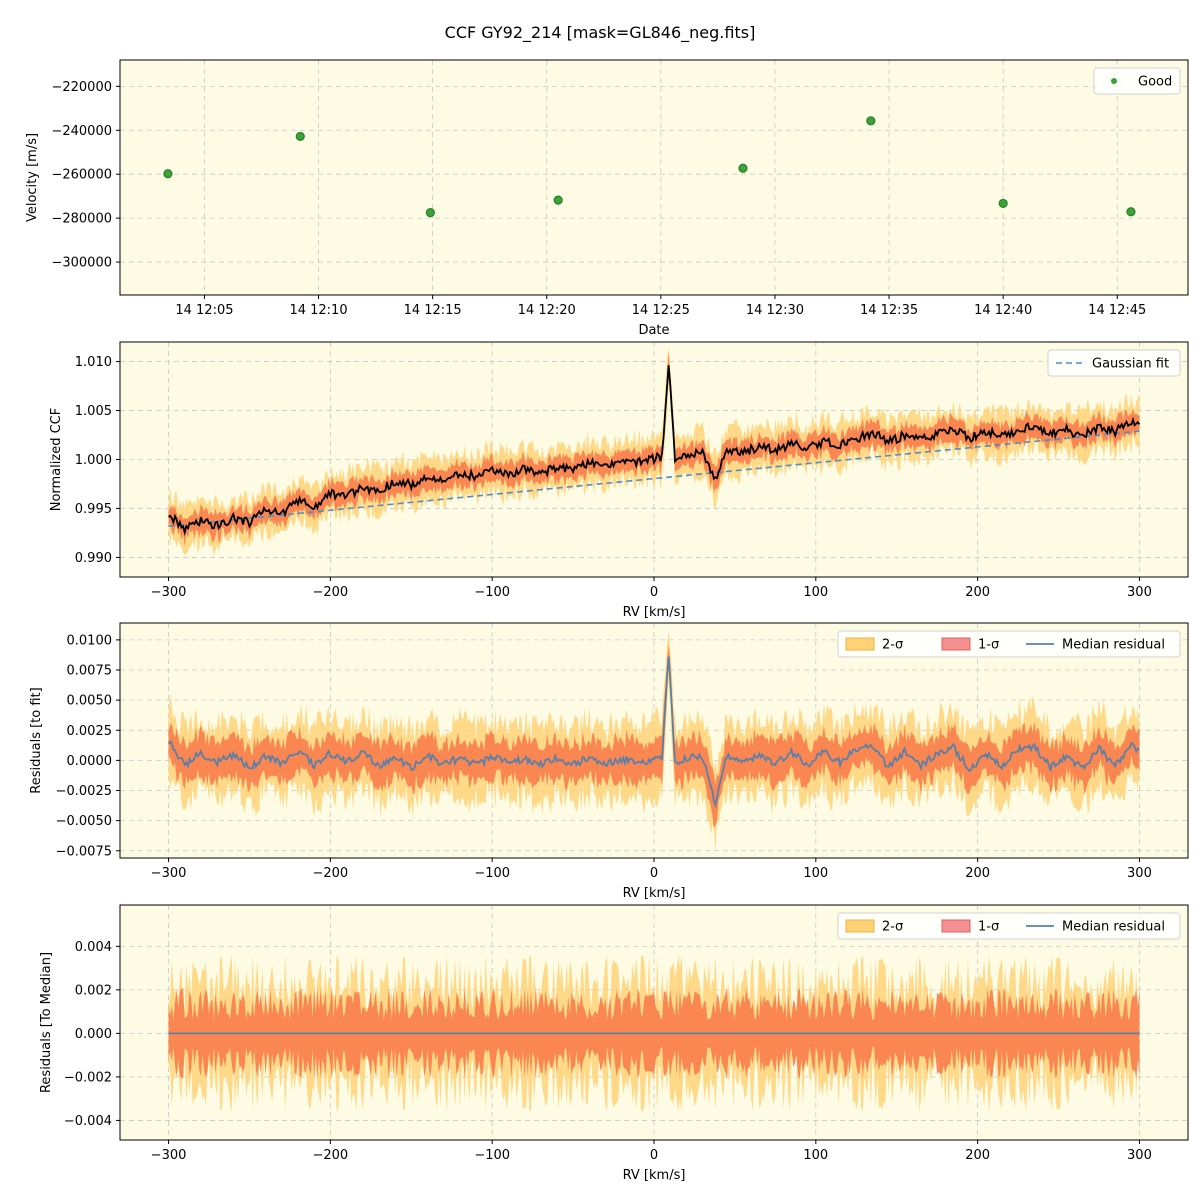  Describe the element at coordinates (84, 791) in the screenshot. I see `y-tick-label: −0.0025` at that location.